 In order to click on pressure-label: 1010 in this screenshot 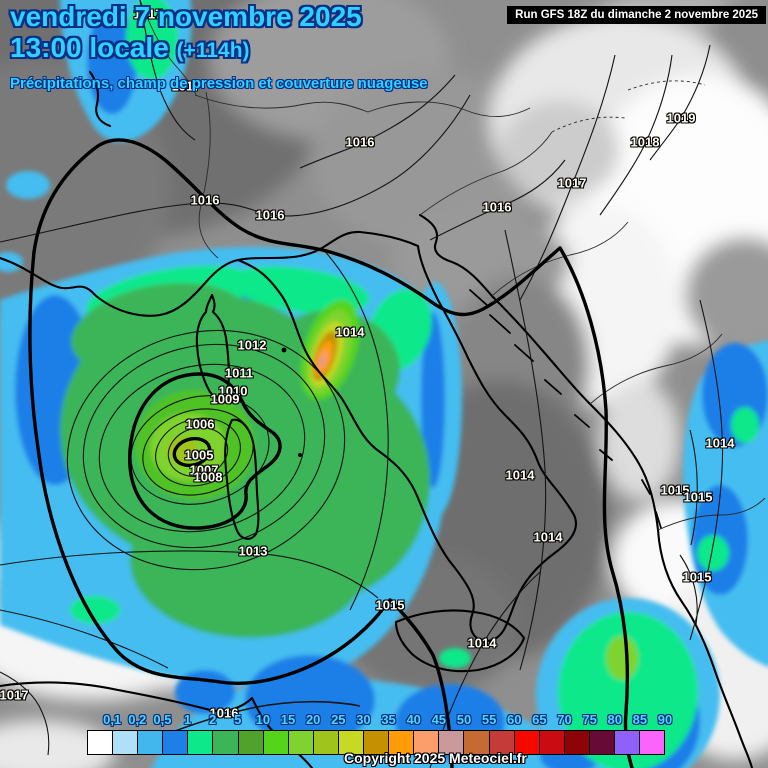, I will do `click(233, 391)`.